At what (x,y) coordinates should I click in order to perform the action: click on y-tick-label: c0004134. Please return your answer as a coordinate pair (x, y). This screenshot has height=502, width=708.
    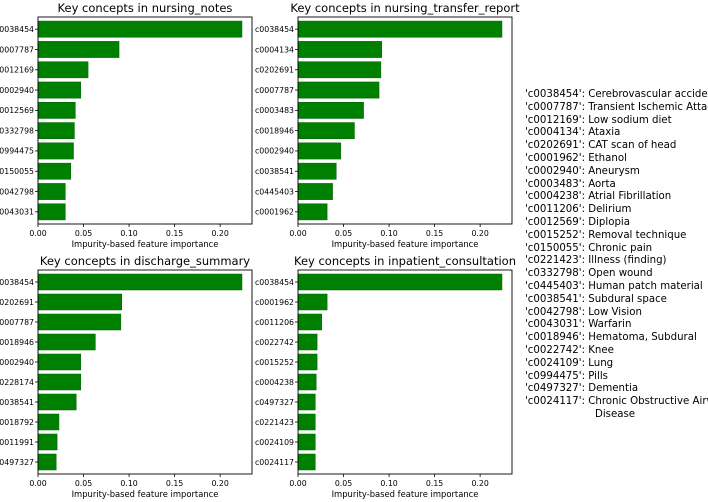
    Looking at the image, I should click on (274, 49).